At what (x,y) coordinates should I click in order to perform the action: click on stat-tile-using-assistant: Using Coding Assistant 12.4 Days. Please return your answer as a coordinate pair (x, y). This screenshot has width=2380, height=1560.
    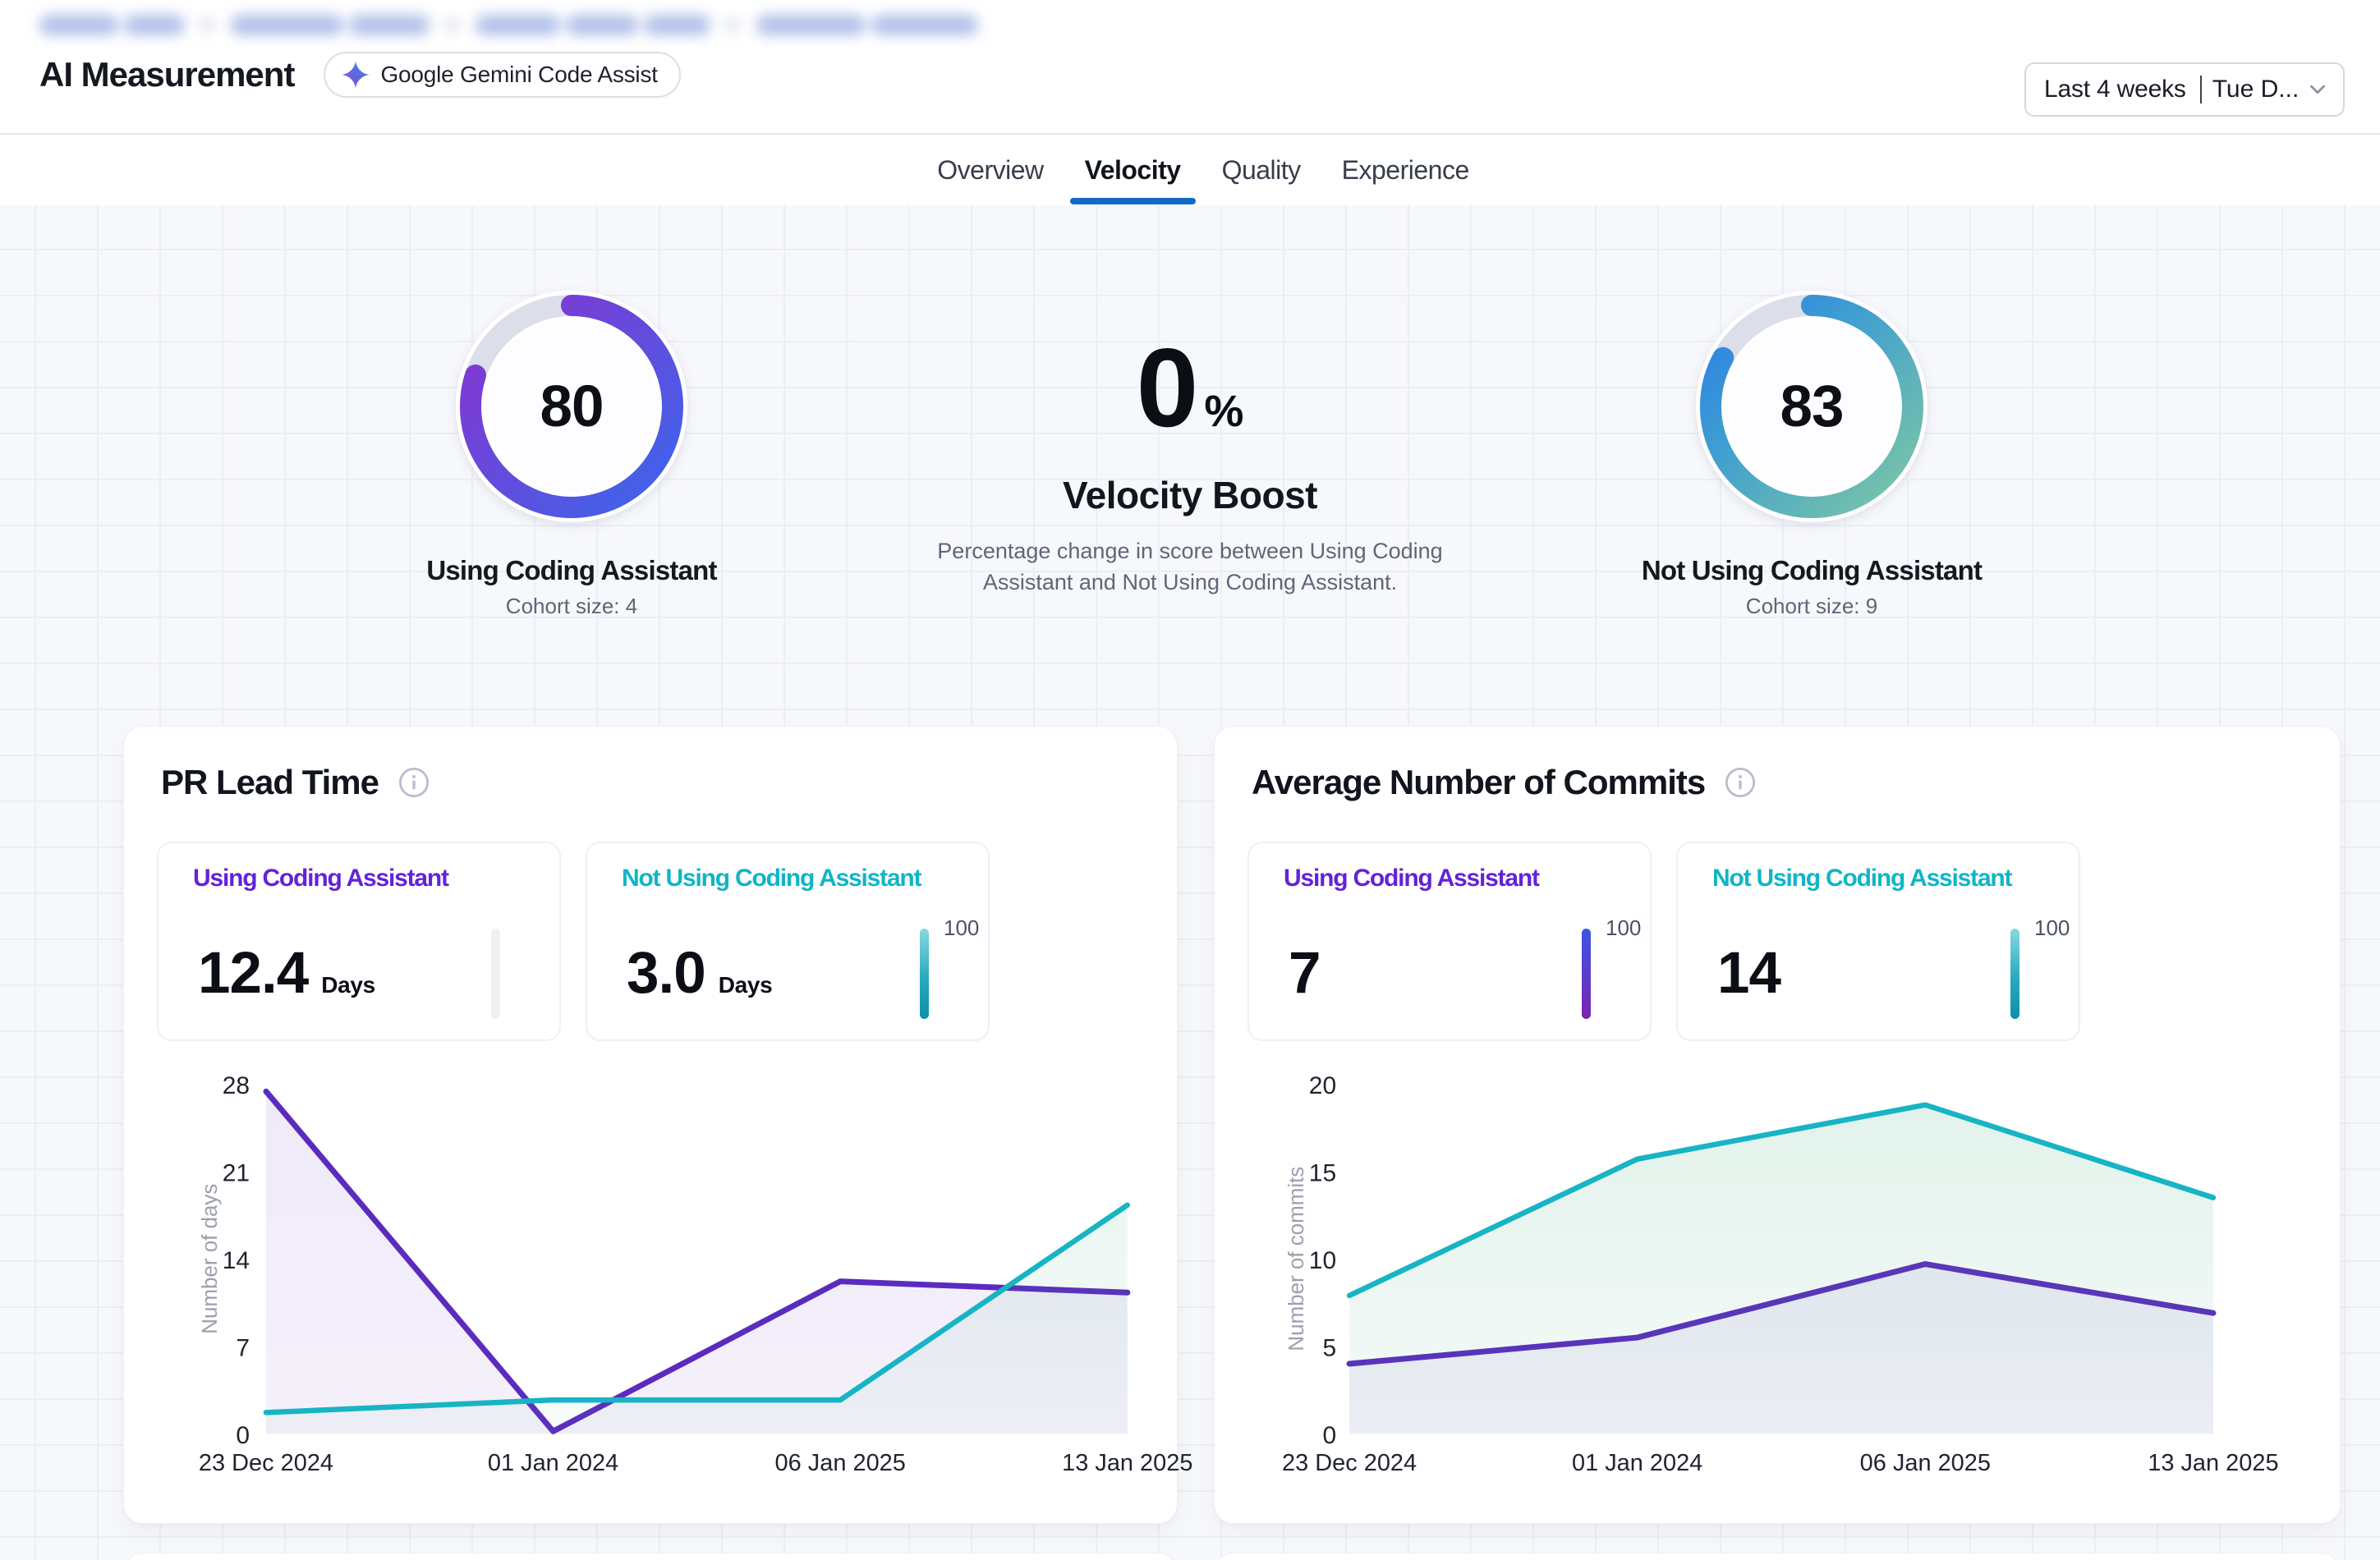
    Looking at the image, I should click on (359, 941).